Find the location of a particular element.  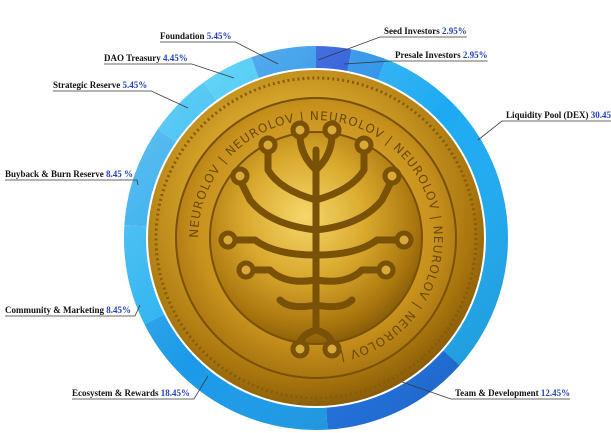

label-name-strategic-reserve: Strategic Reserve is located at coordinates (87, 85).